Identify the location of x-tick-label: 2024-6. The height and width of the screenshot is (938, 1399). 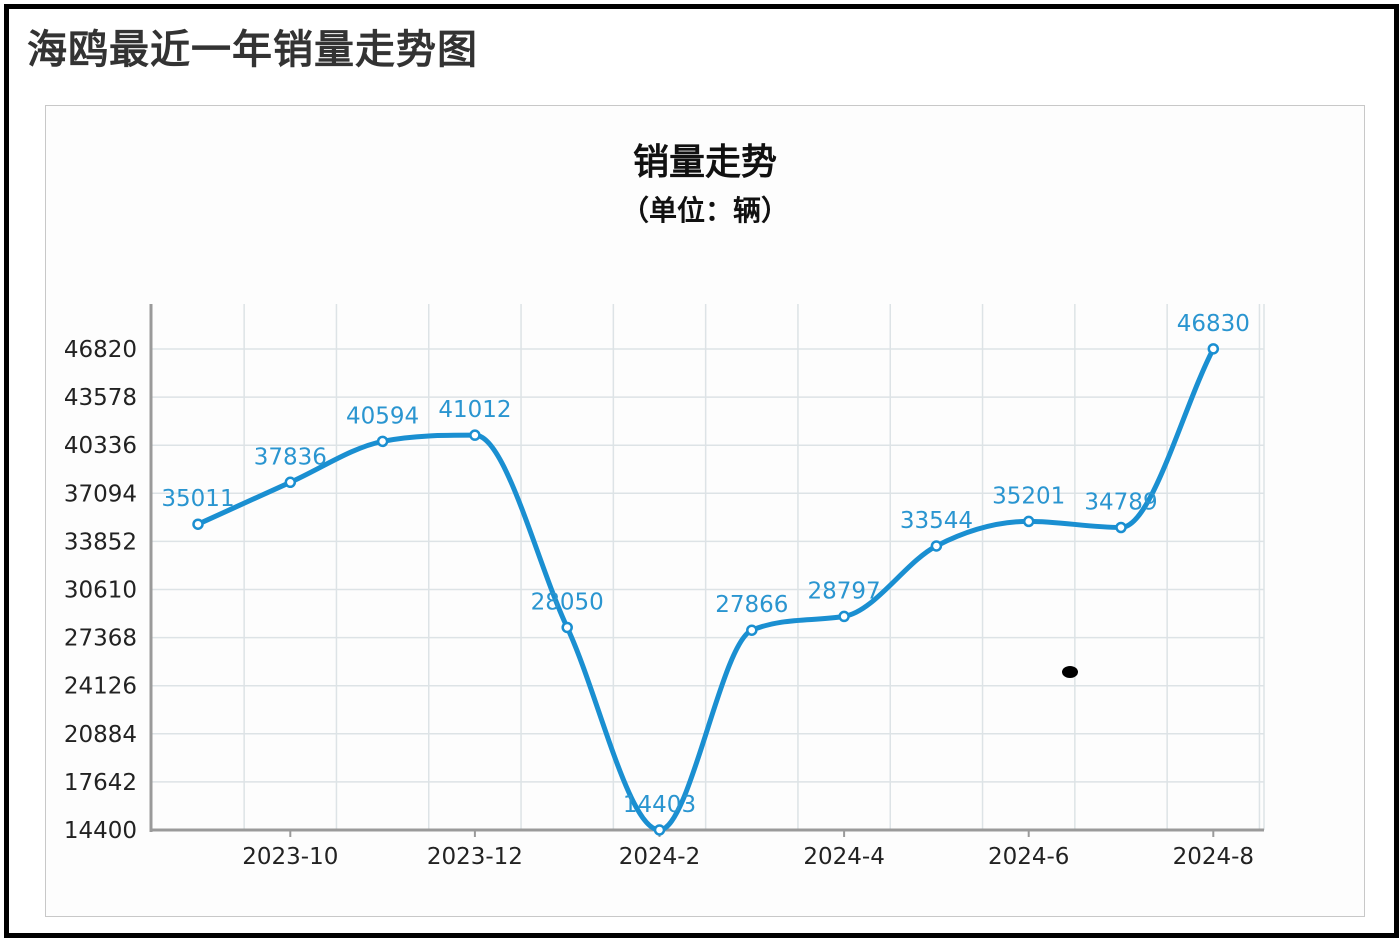
(1028, 857).